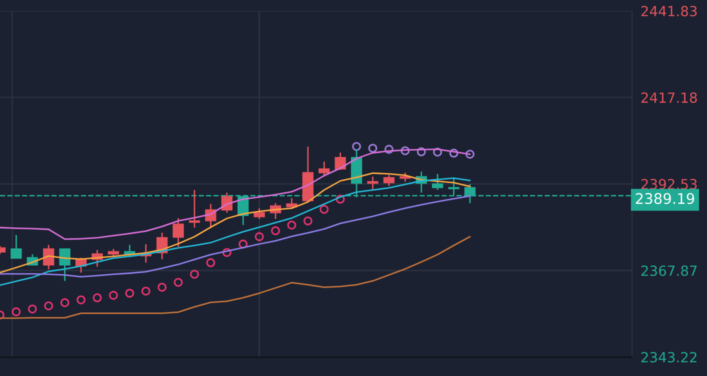 This screenshot has height=376, width=707. What do you see at coordinates (669, 97) in the screenshot?
I see `y-tick-label: 2417.18` at bounding box center [669, 97].